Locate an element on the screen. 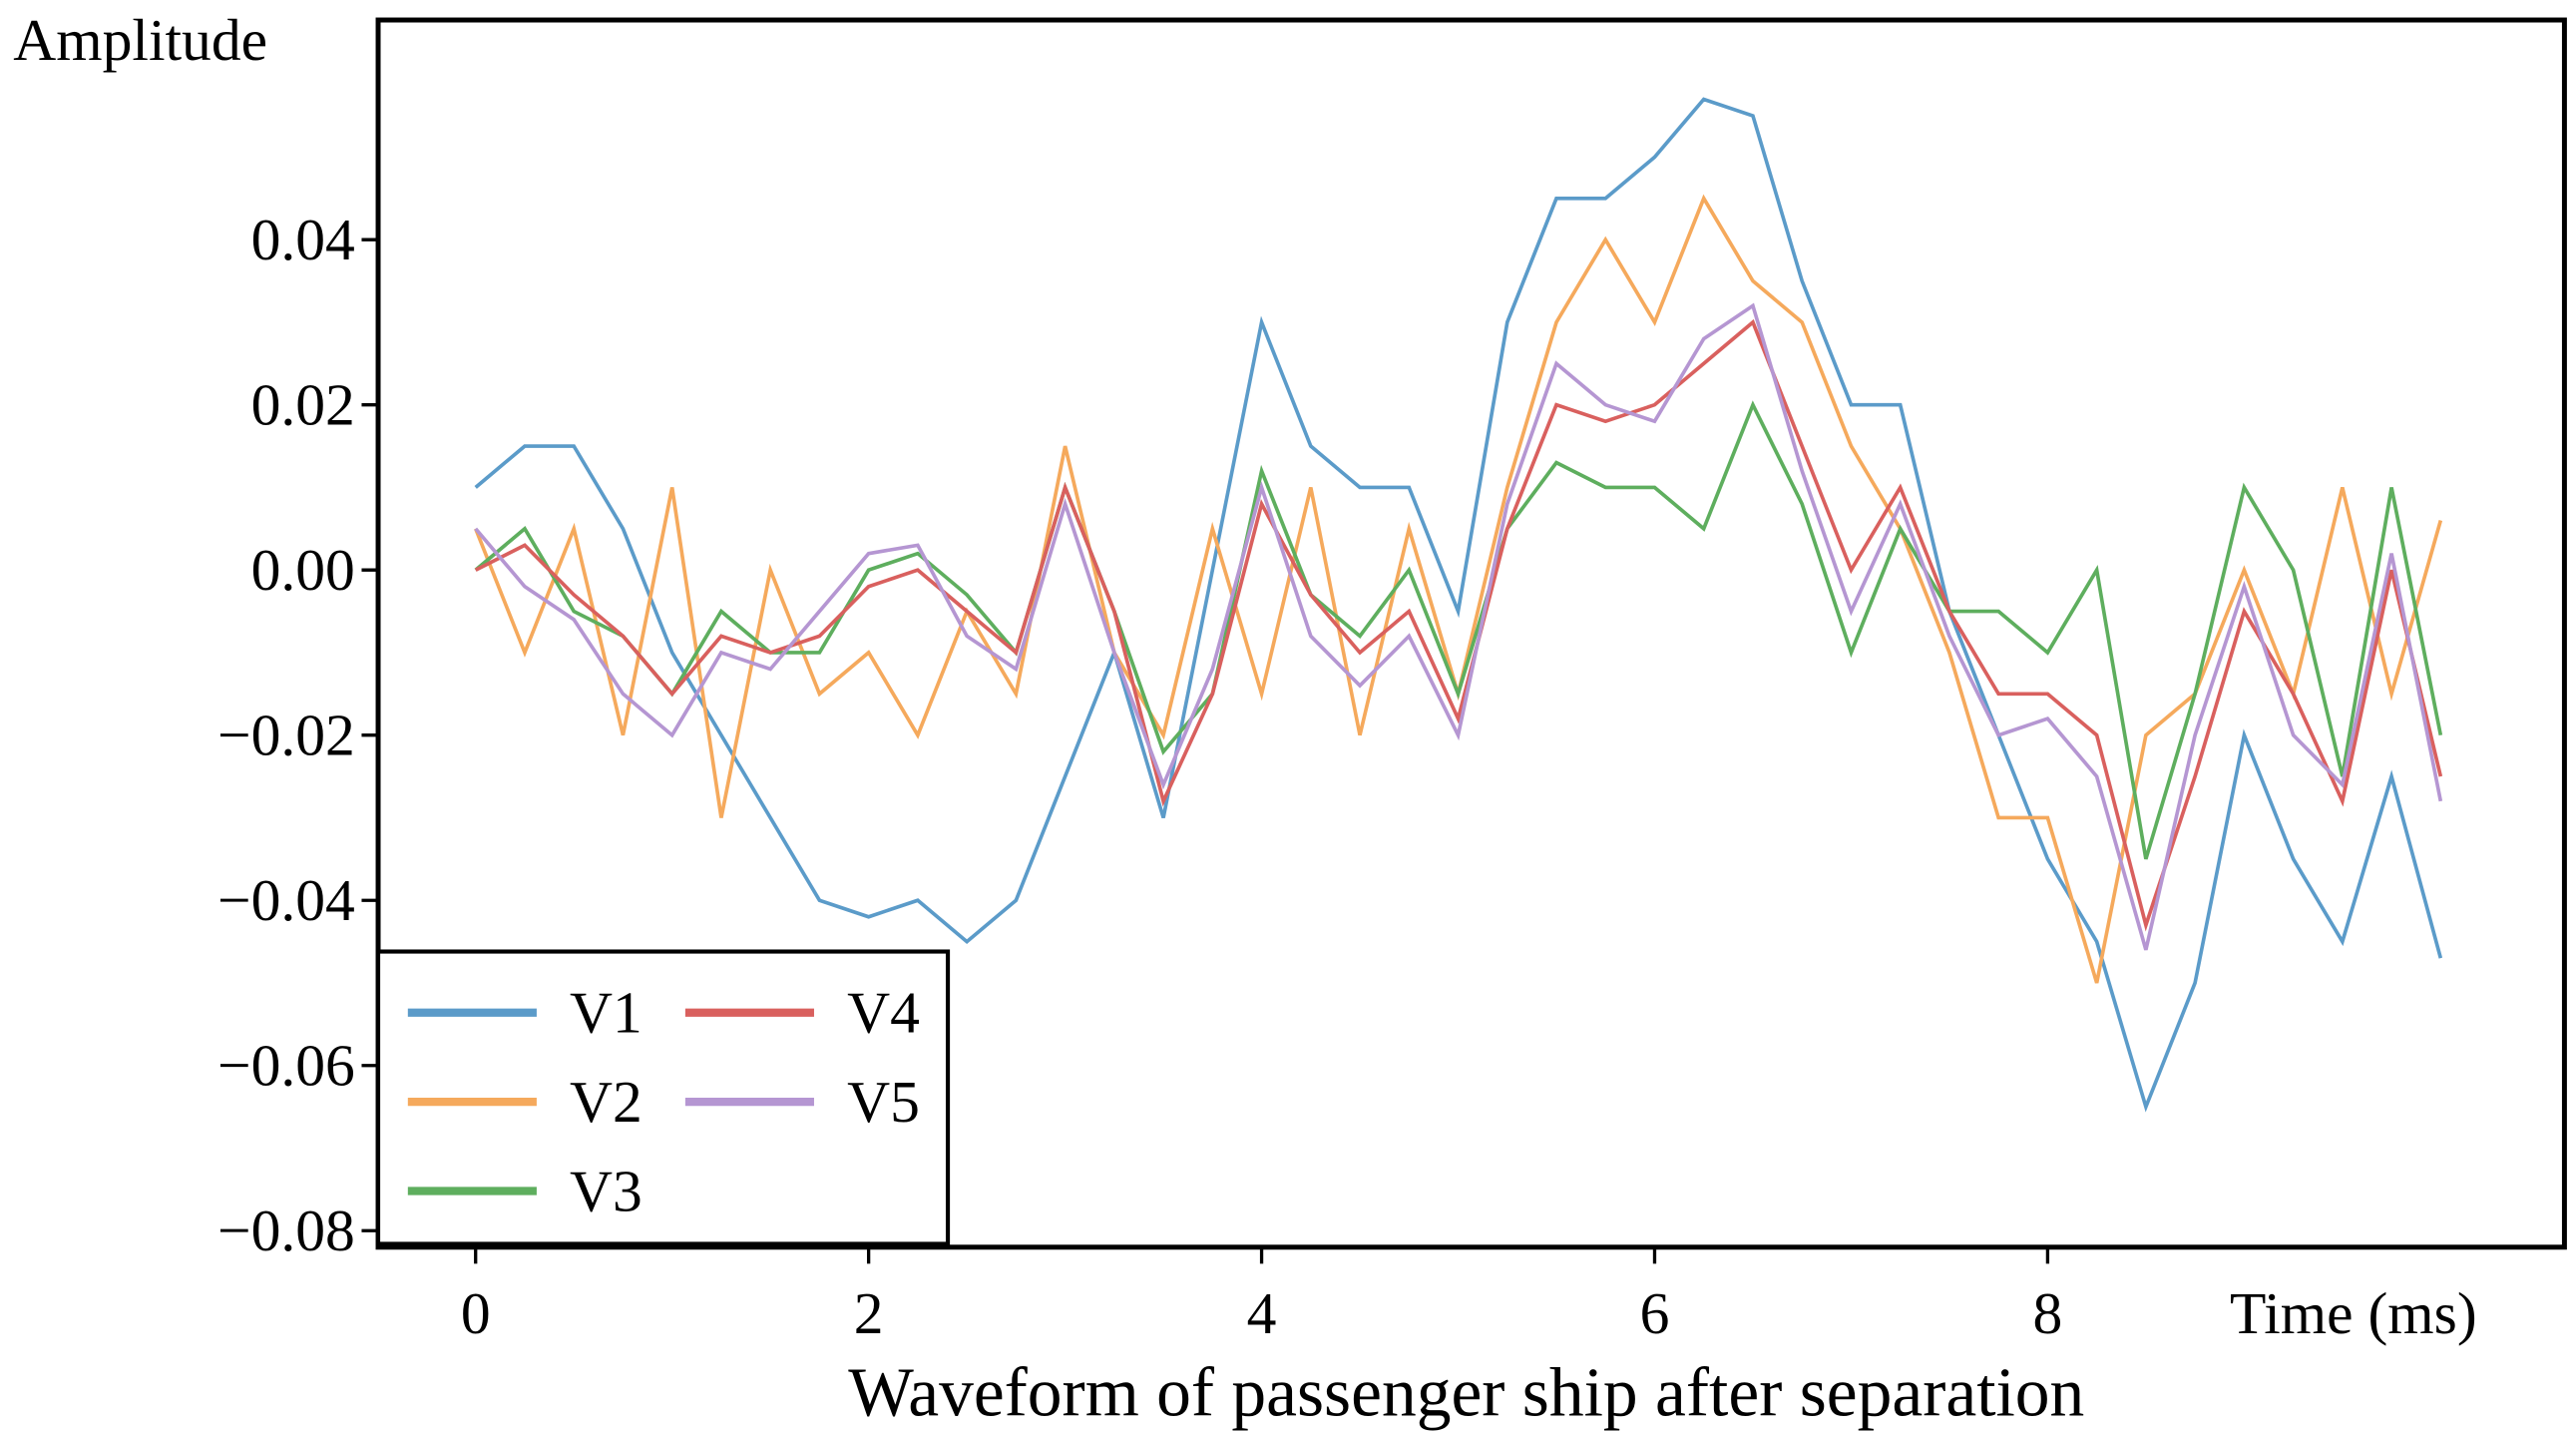 This screenshot has height=1434, width=2576. x-tick-label: 0 is located at coordinates (476, 1313).